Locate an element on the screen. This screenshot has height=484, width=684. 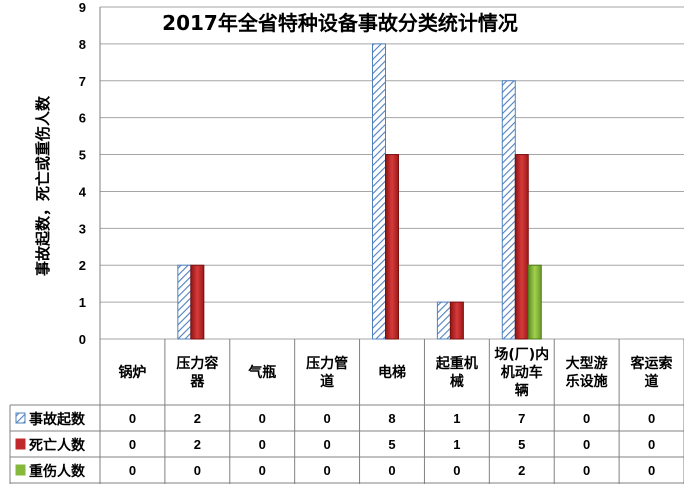
category-label-line: 气瓶 is located at coordinates (261, 372).